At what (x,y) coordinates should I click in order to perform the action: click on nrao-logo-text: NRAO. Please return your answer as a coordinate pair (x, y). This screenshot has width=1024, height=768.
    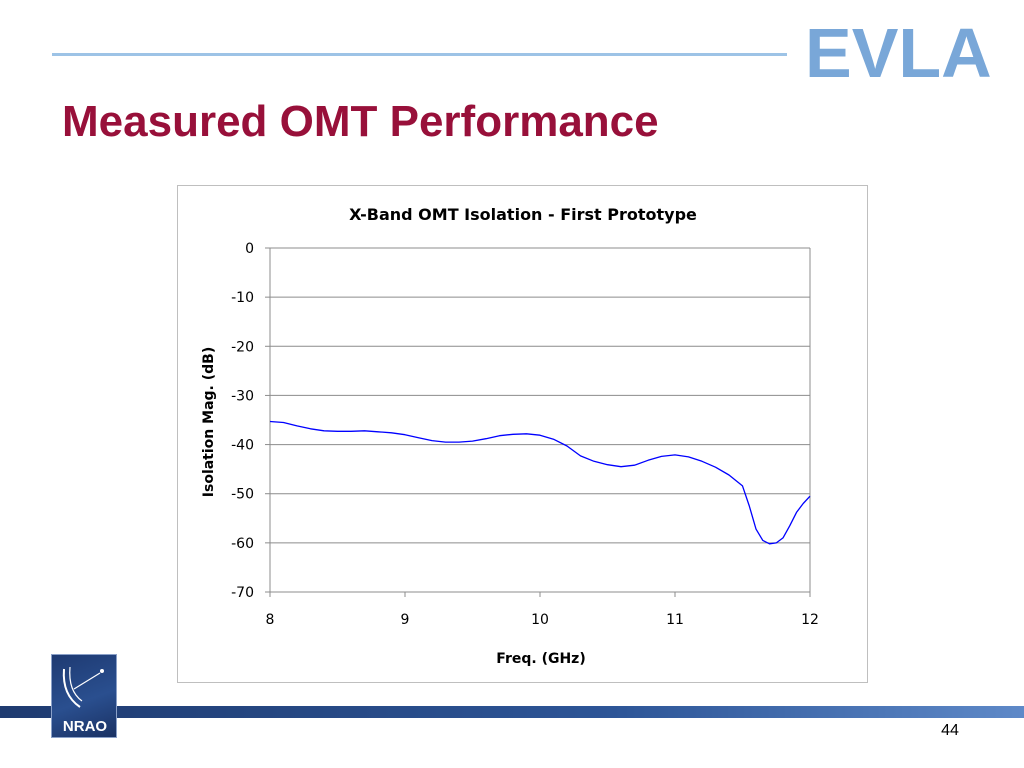
    Looking at the image, I should click on (85, 726).